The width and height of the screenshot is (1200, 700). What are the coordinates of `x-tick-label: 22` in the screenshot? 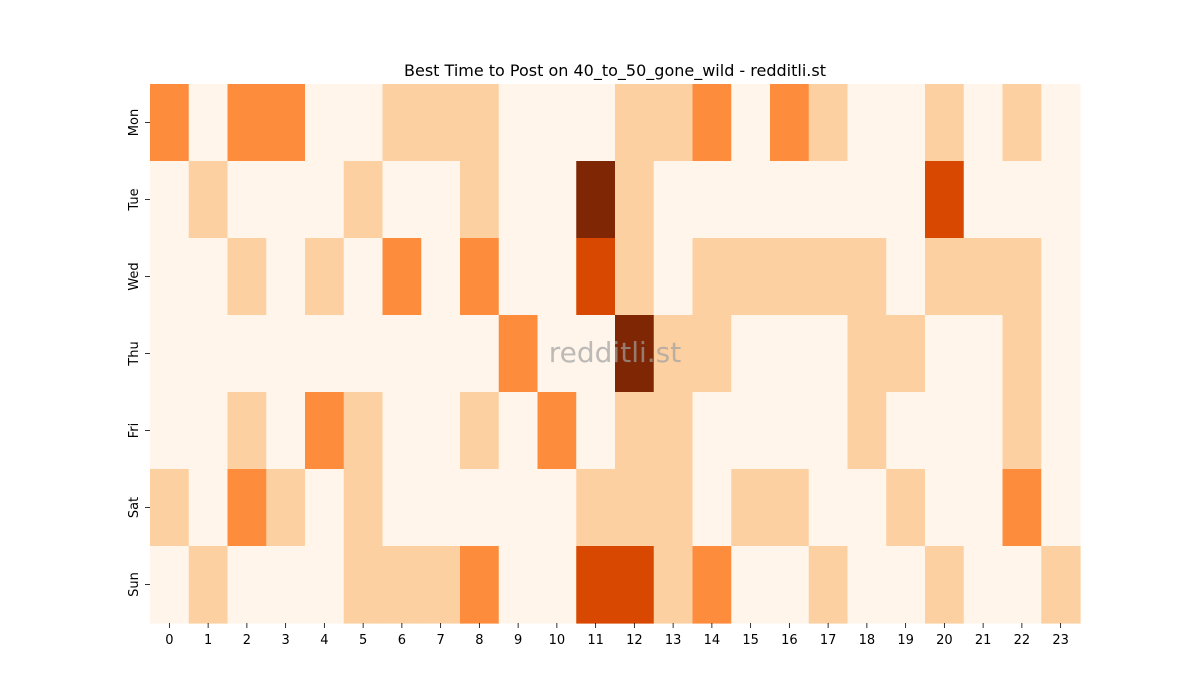 It's located at (1022, 640).